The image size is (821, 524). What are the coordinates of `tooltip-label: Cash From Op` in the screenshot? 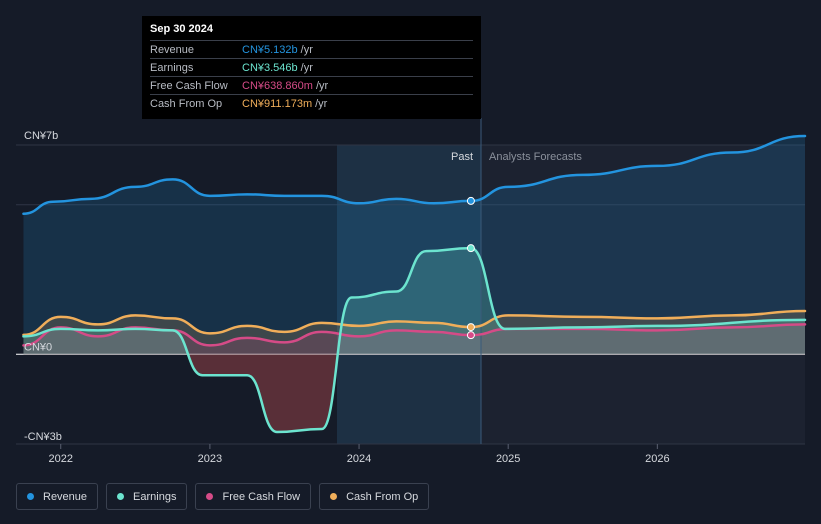 It's located at (186, 103).